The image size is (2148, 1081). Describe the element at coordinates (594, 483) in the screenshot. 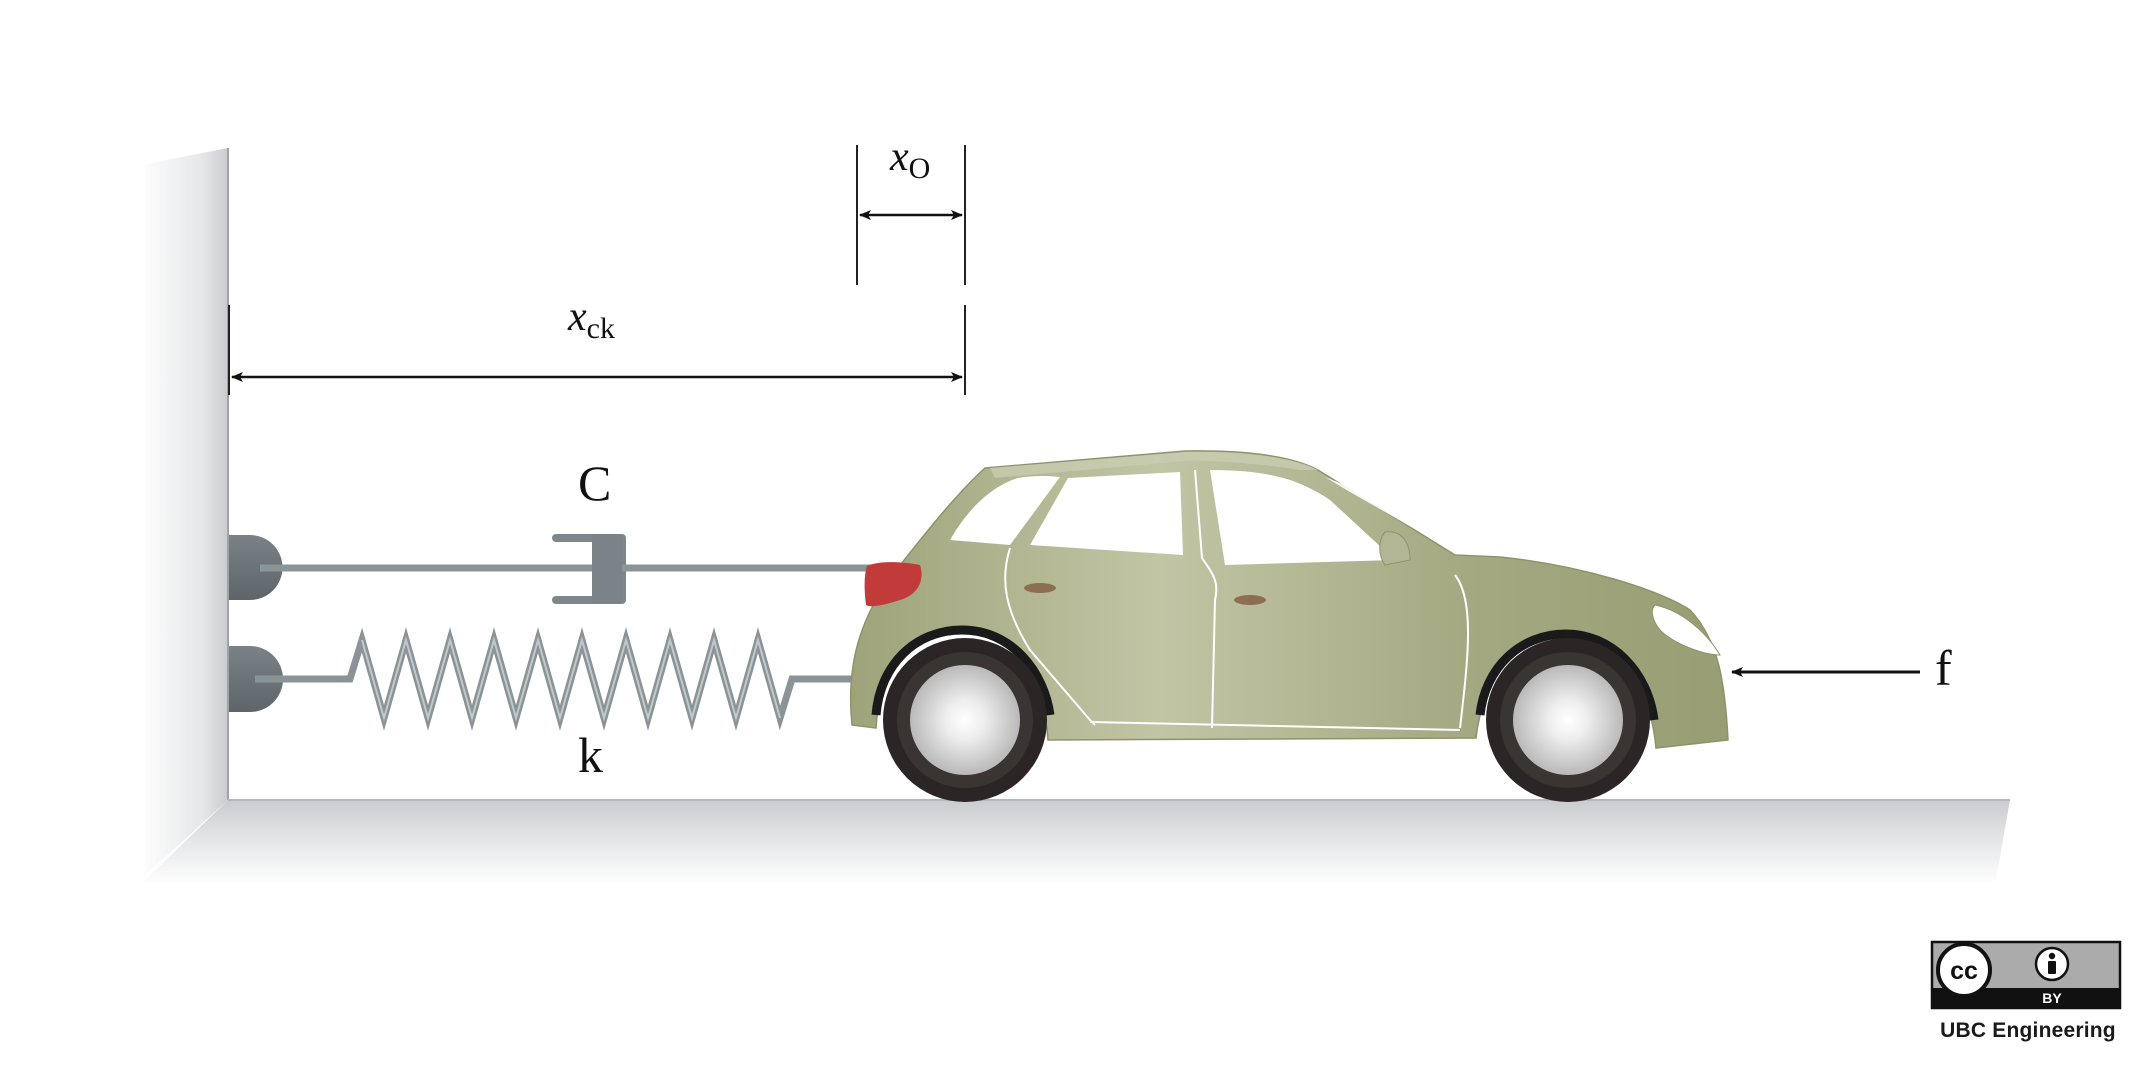

I see `damper-label: C` at that location.